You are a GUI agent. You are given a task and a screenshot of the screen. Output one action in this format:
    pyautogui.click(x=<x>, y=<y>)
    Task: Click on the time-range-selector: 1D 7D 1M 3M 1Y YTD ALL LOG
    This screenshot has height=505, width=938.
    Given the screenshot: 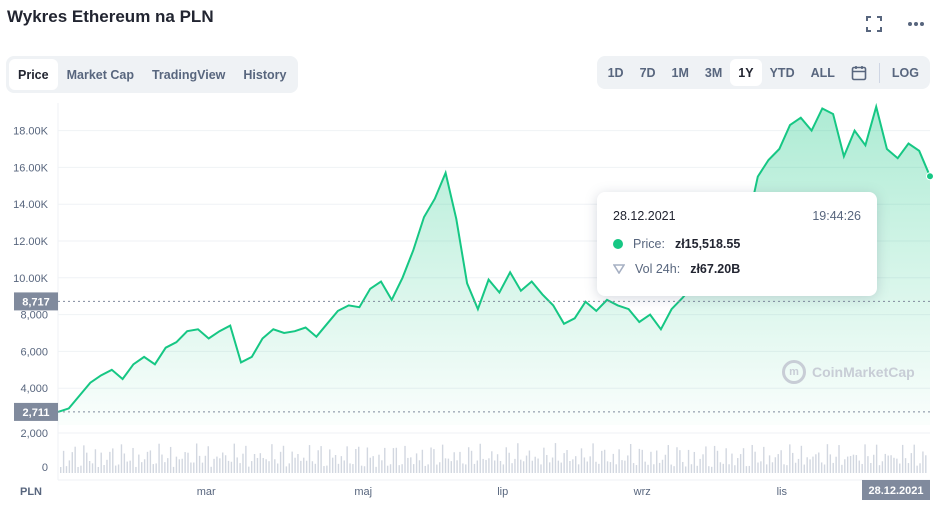 What is the action you would take?
    pyautogui.click(x=763, y=72)
    